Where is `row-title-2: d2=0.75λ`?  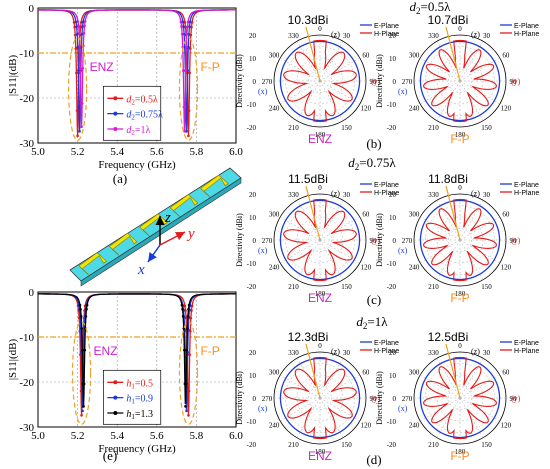
row-title-2: d2=0.75λ is located at coordinates (372, 163).